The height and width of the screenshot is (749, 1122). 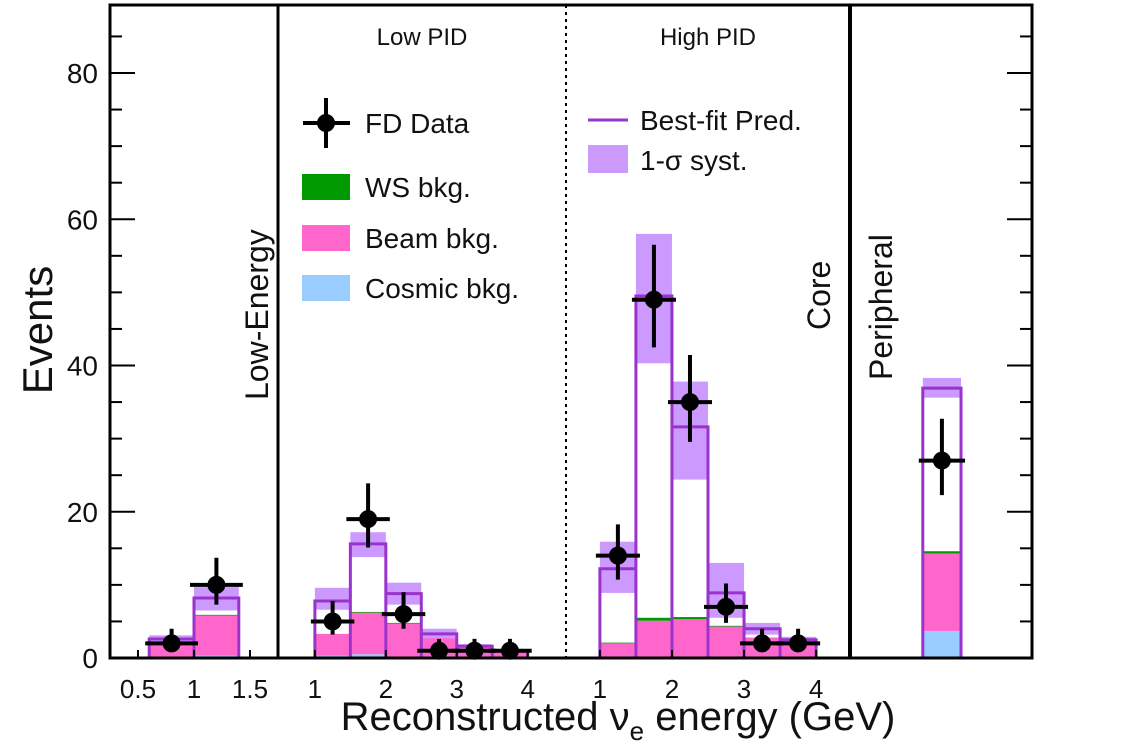 What do you see at coordinates (608, 159) in the screenshot?
I see `legend-syst-swatch` at bounding box center [608, 159].